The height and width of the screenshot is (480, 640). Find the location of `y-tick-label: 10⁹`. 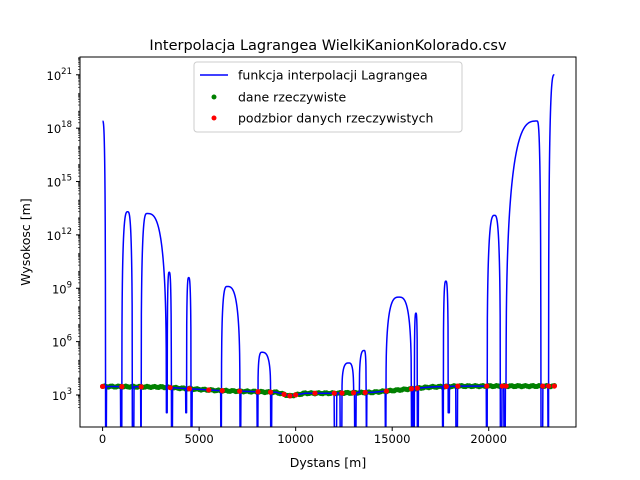

y-tick-label: 10⁹ is located at coordinates (62, 288).